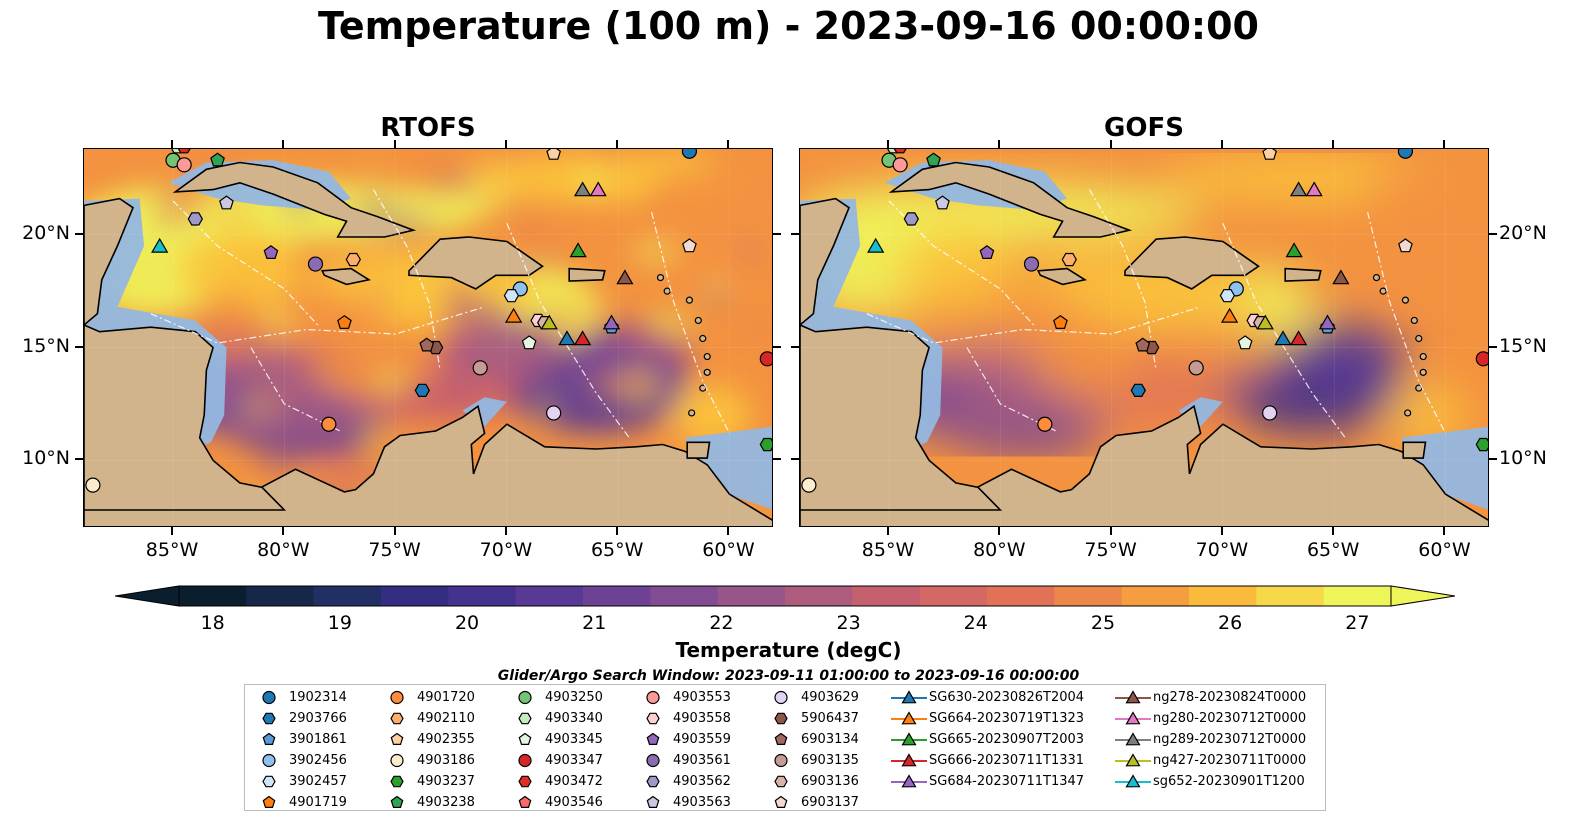 This screenshot has height=827, width=1577. I want to click on eez-boundary, so click(317, 325).